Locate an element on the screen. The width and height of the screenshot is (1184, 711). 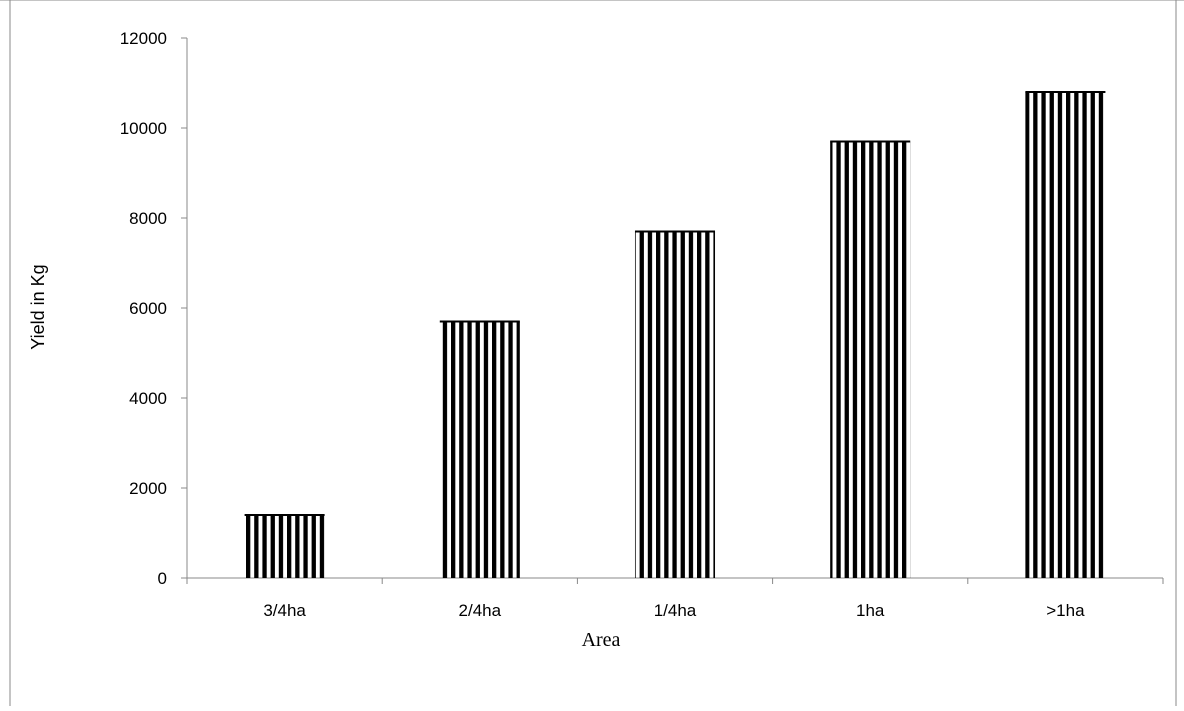
x-tick-label: 1/4ha is located at coordinates (675, 610).